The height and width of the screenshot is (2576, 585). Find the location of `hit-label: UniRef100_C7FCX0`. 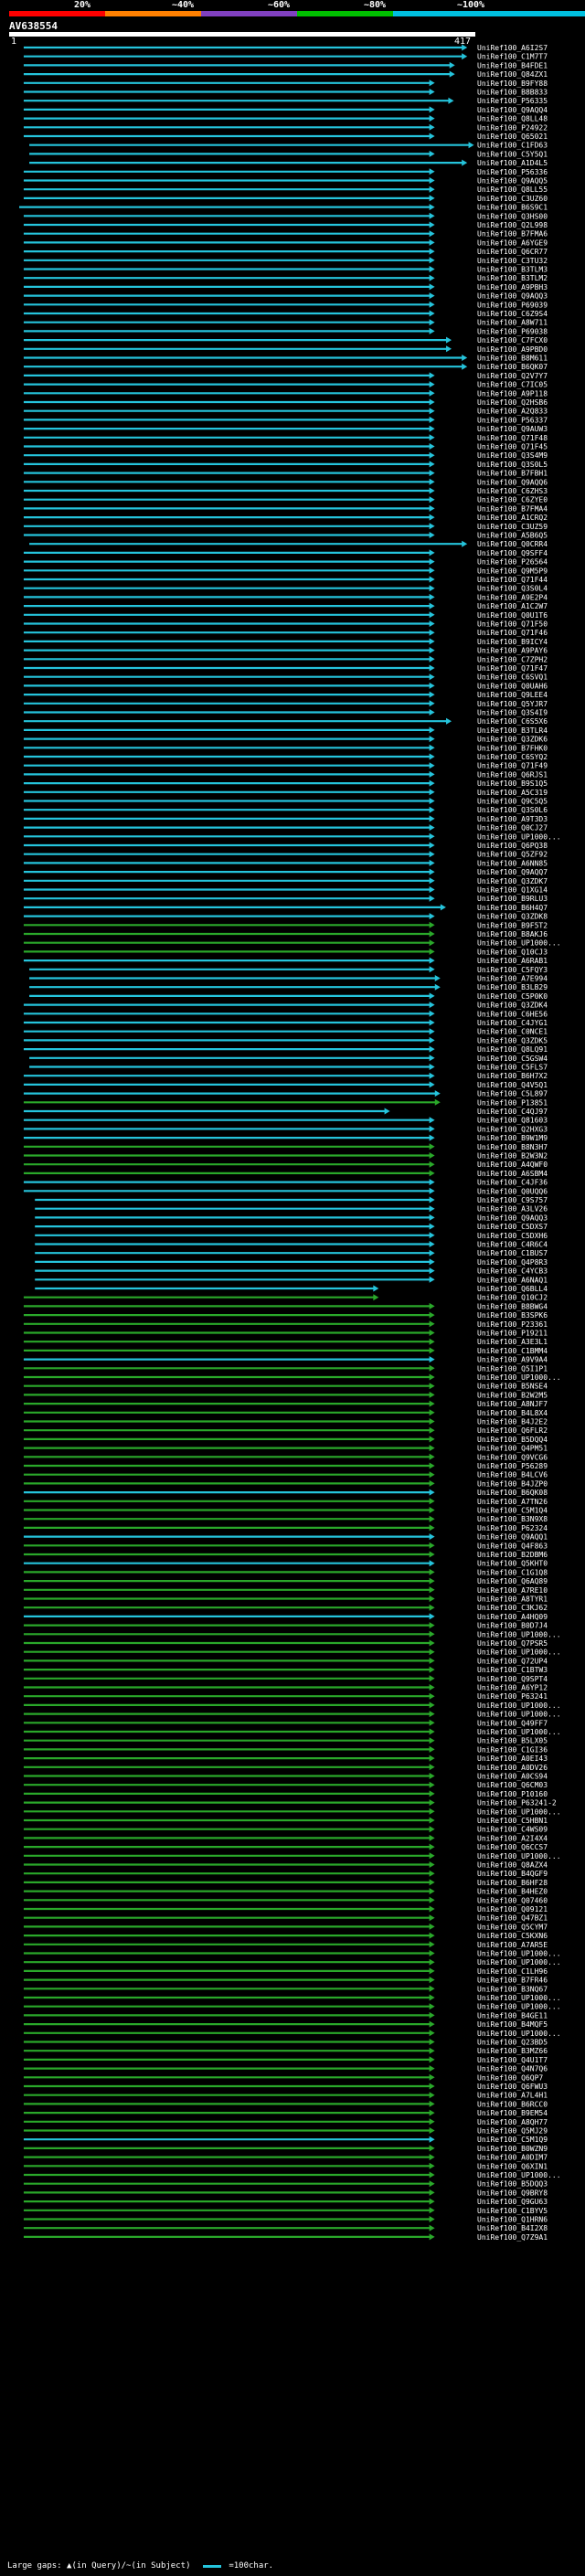

hit-label: UniRef100_C7FCX0 is located at coordinates (512, 340).